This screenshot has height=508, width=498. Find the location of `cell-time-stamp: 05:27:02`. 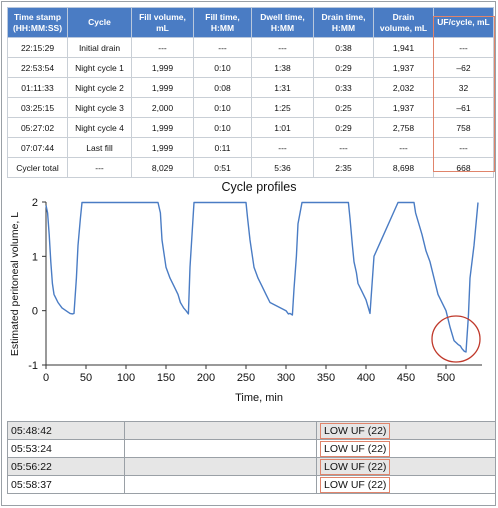

cell-time-stamp: 05:27:02 is located at coordinates (37, 127).